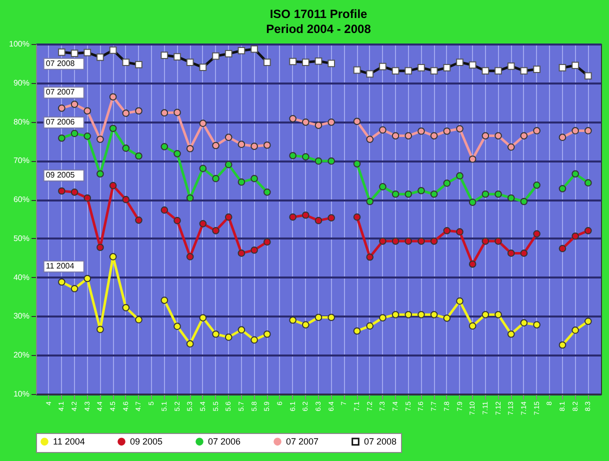 The image size is (609, 461). What do you see at coordinates (224, 441) in the screenshot?
I see `legend-label: 07 2006` at bounding box center [224, 441].